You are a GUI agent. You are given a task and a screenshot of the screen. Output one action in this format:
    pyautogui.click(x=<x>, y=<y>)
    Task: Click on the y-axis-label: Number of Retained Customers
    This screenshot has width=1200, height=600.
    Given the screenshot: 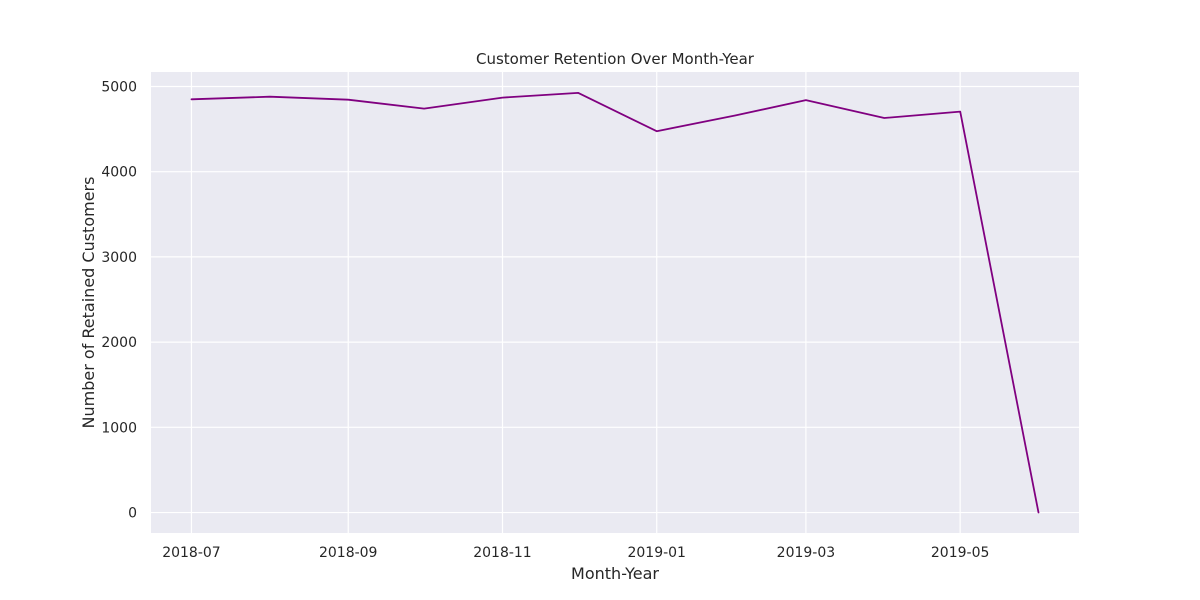 What is the action you would take?
    pyautogui.click(x=88, y=303)
    